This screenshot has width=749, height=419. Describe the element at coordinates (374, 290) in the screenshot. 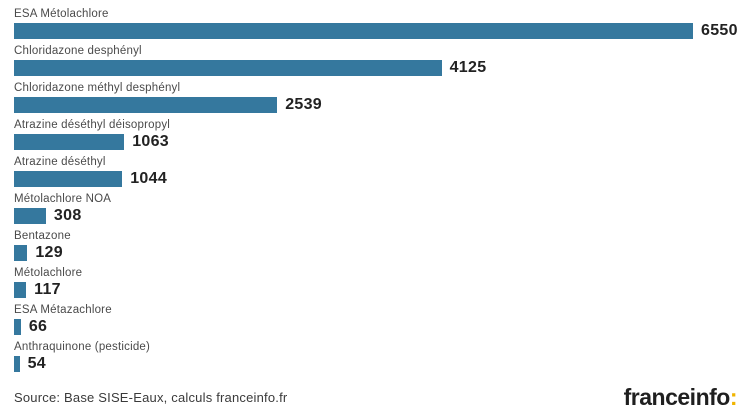

I see `bar-line: 117` at that location.